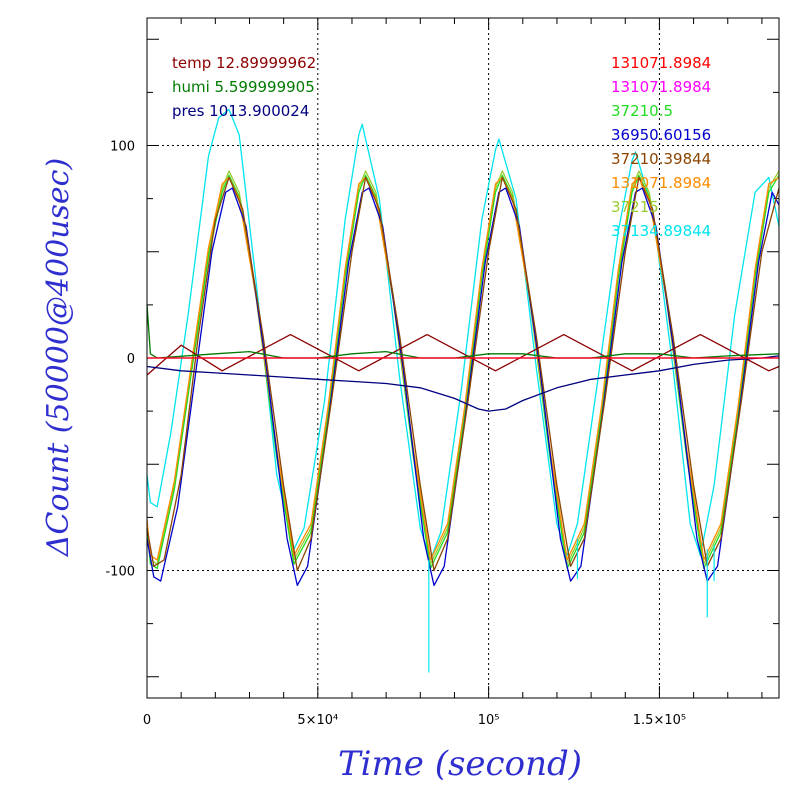  What do you see at coordinates (244, 63) in the screenshot?
I see `env-legend-entry: temp 12.89999962` at bounding box center [244, 63].